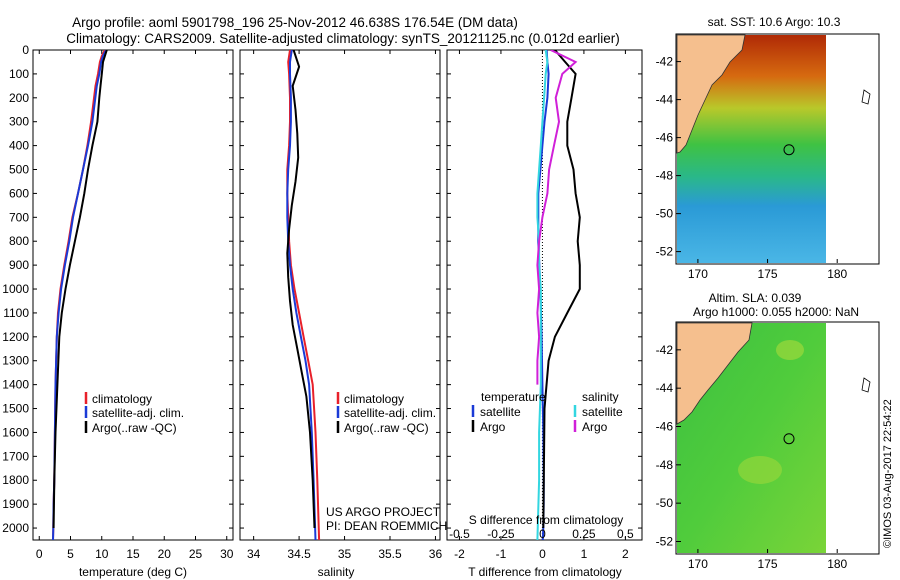 The width and height of the screenshot is (900, 580). I want to click on x-tick-label: -2, so click(459, 554).